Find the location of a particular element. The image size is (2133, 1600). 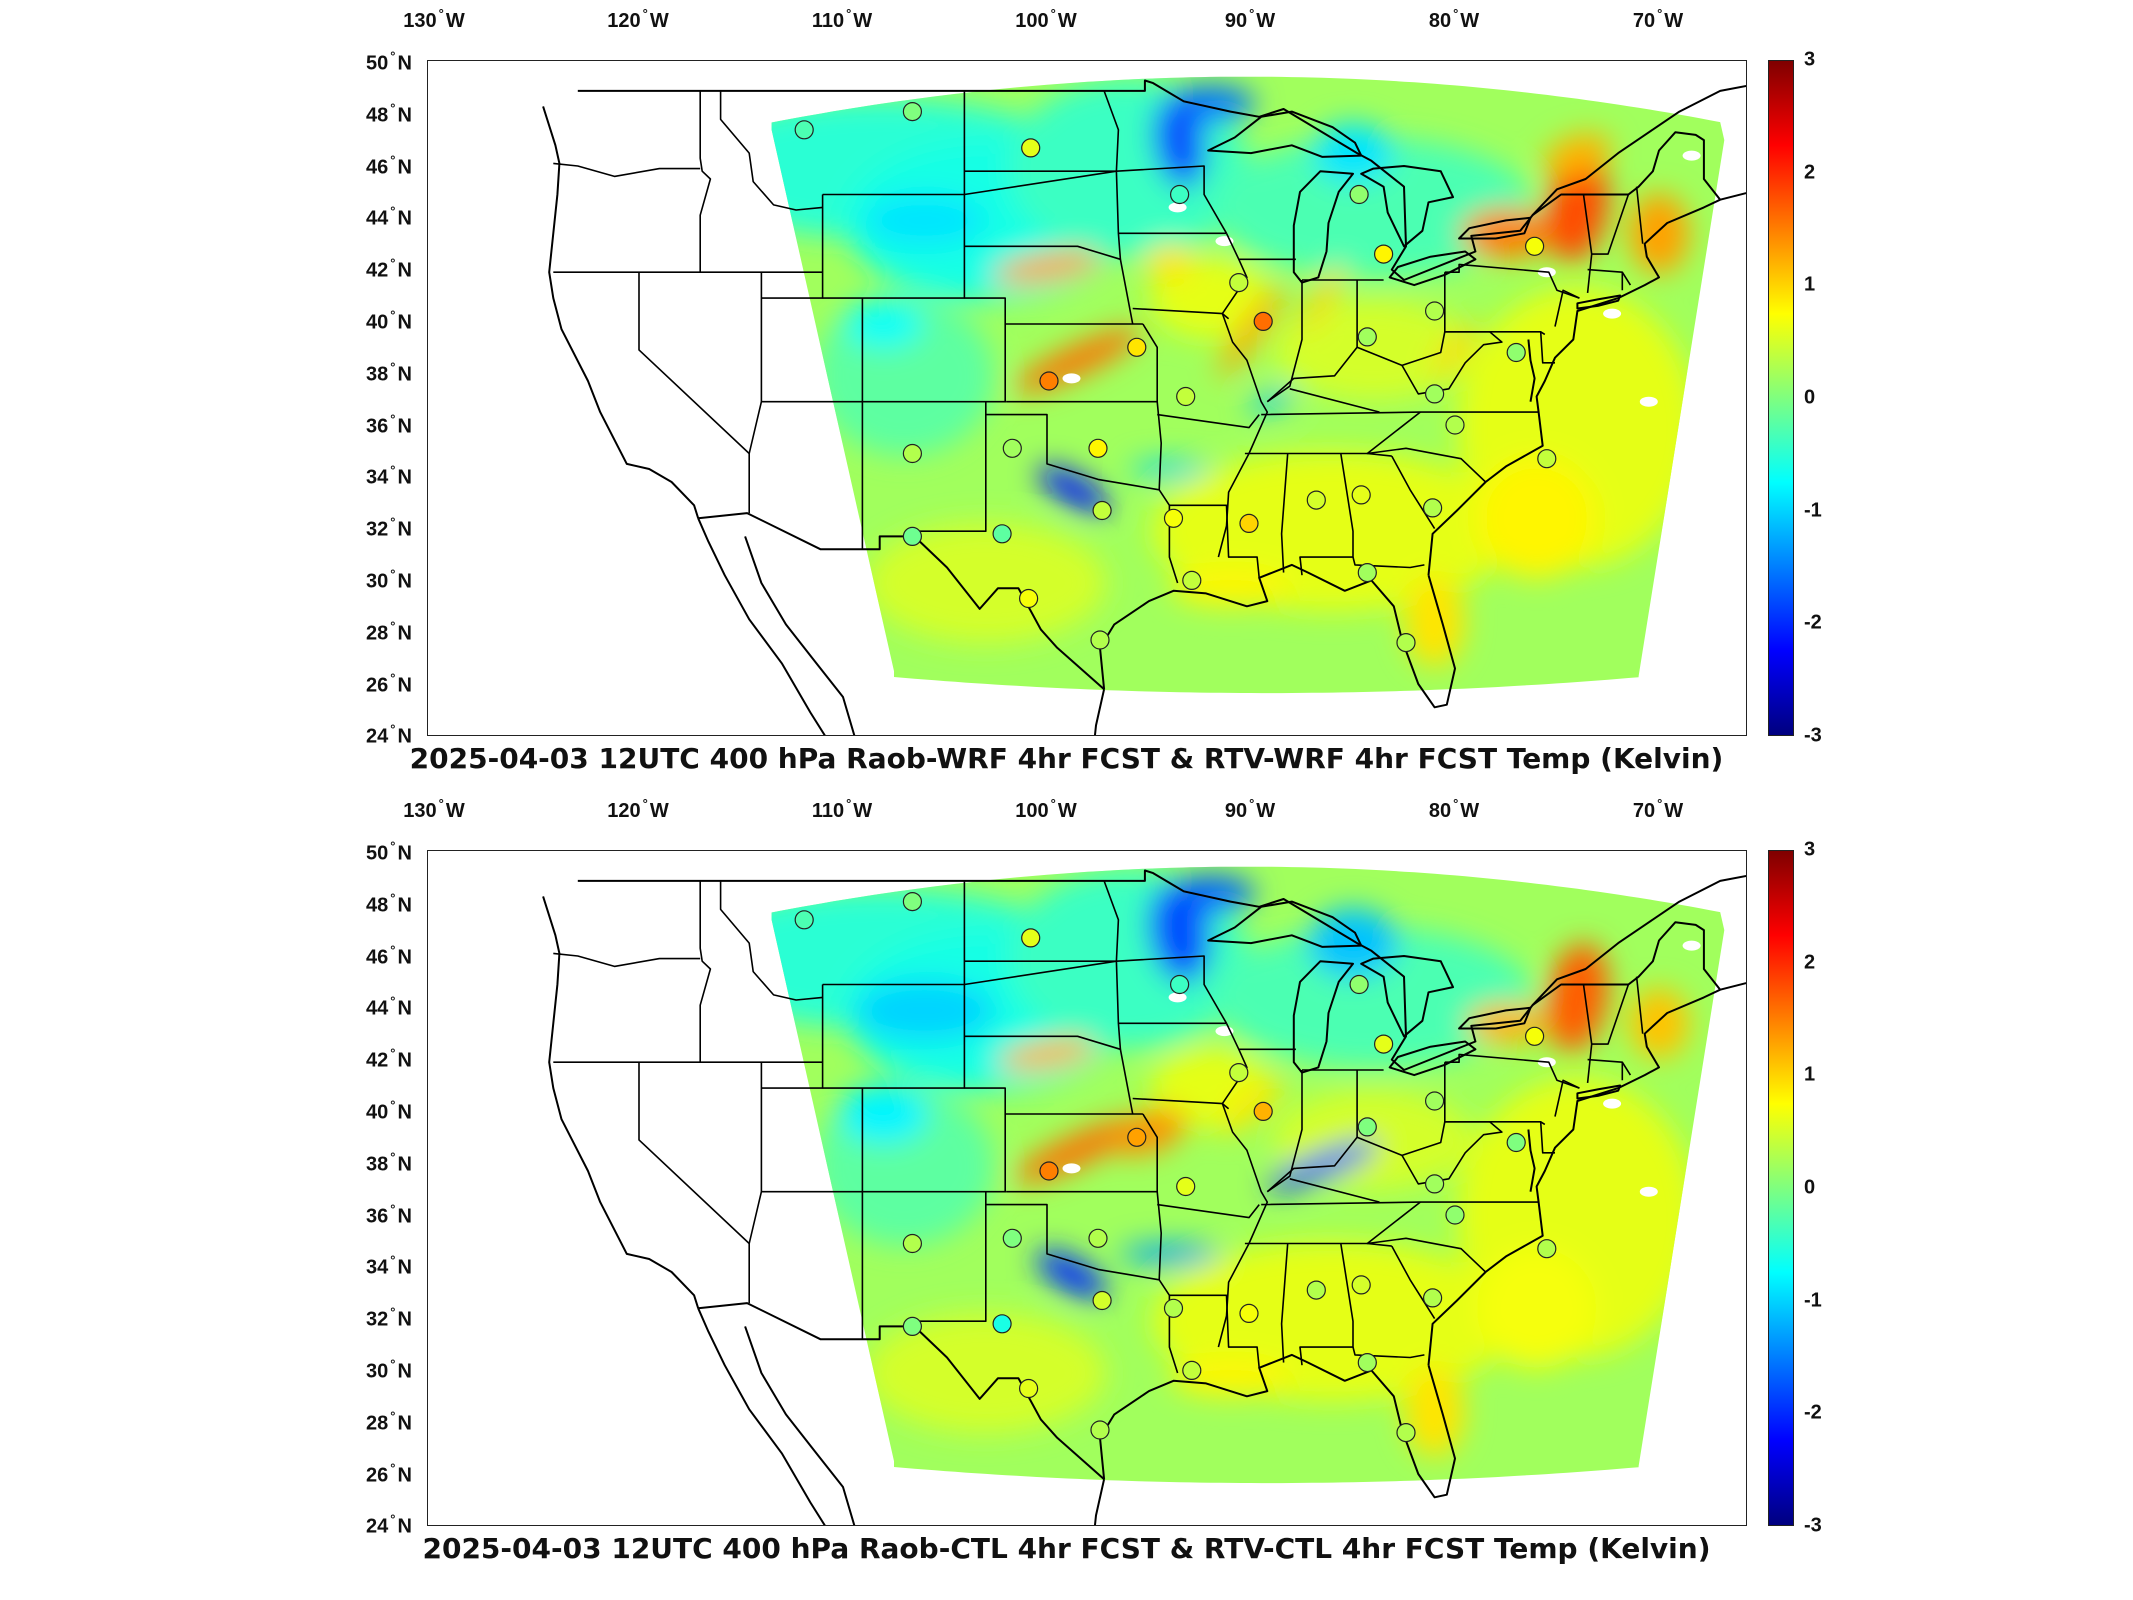

lat-tick-label: 42 ° N is located at coordinates (389, 268).